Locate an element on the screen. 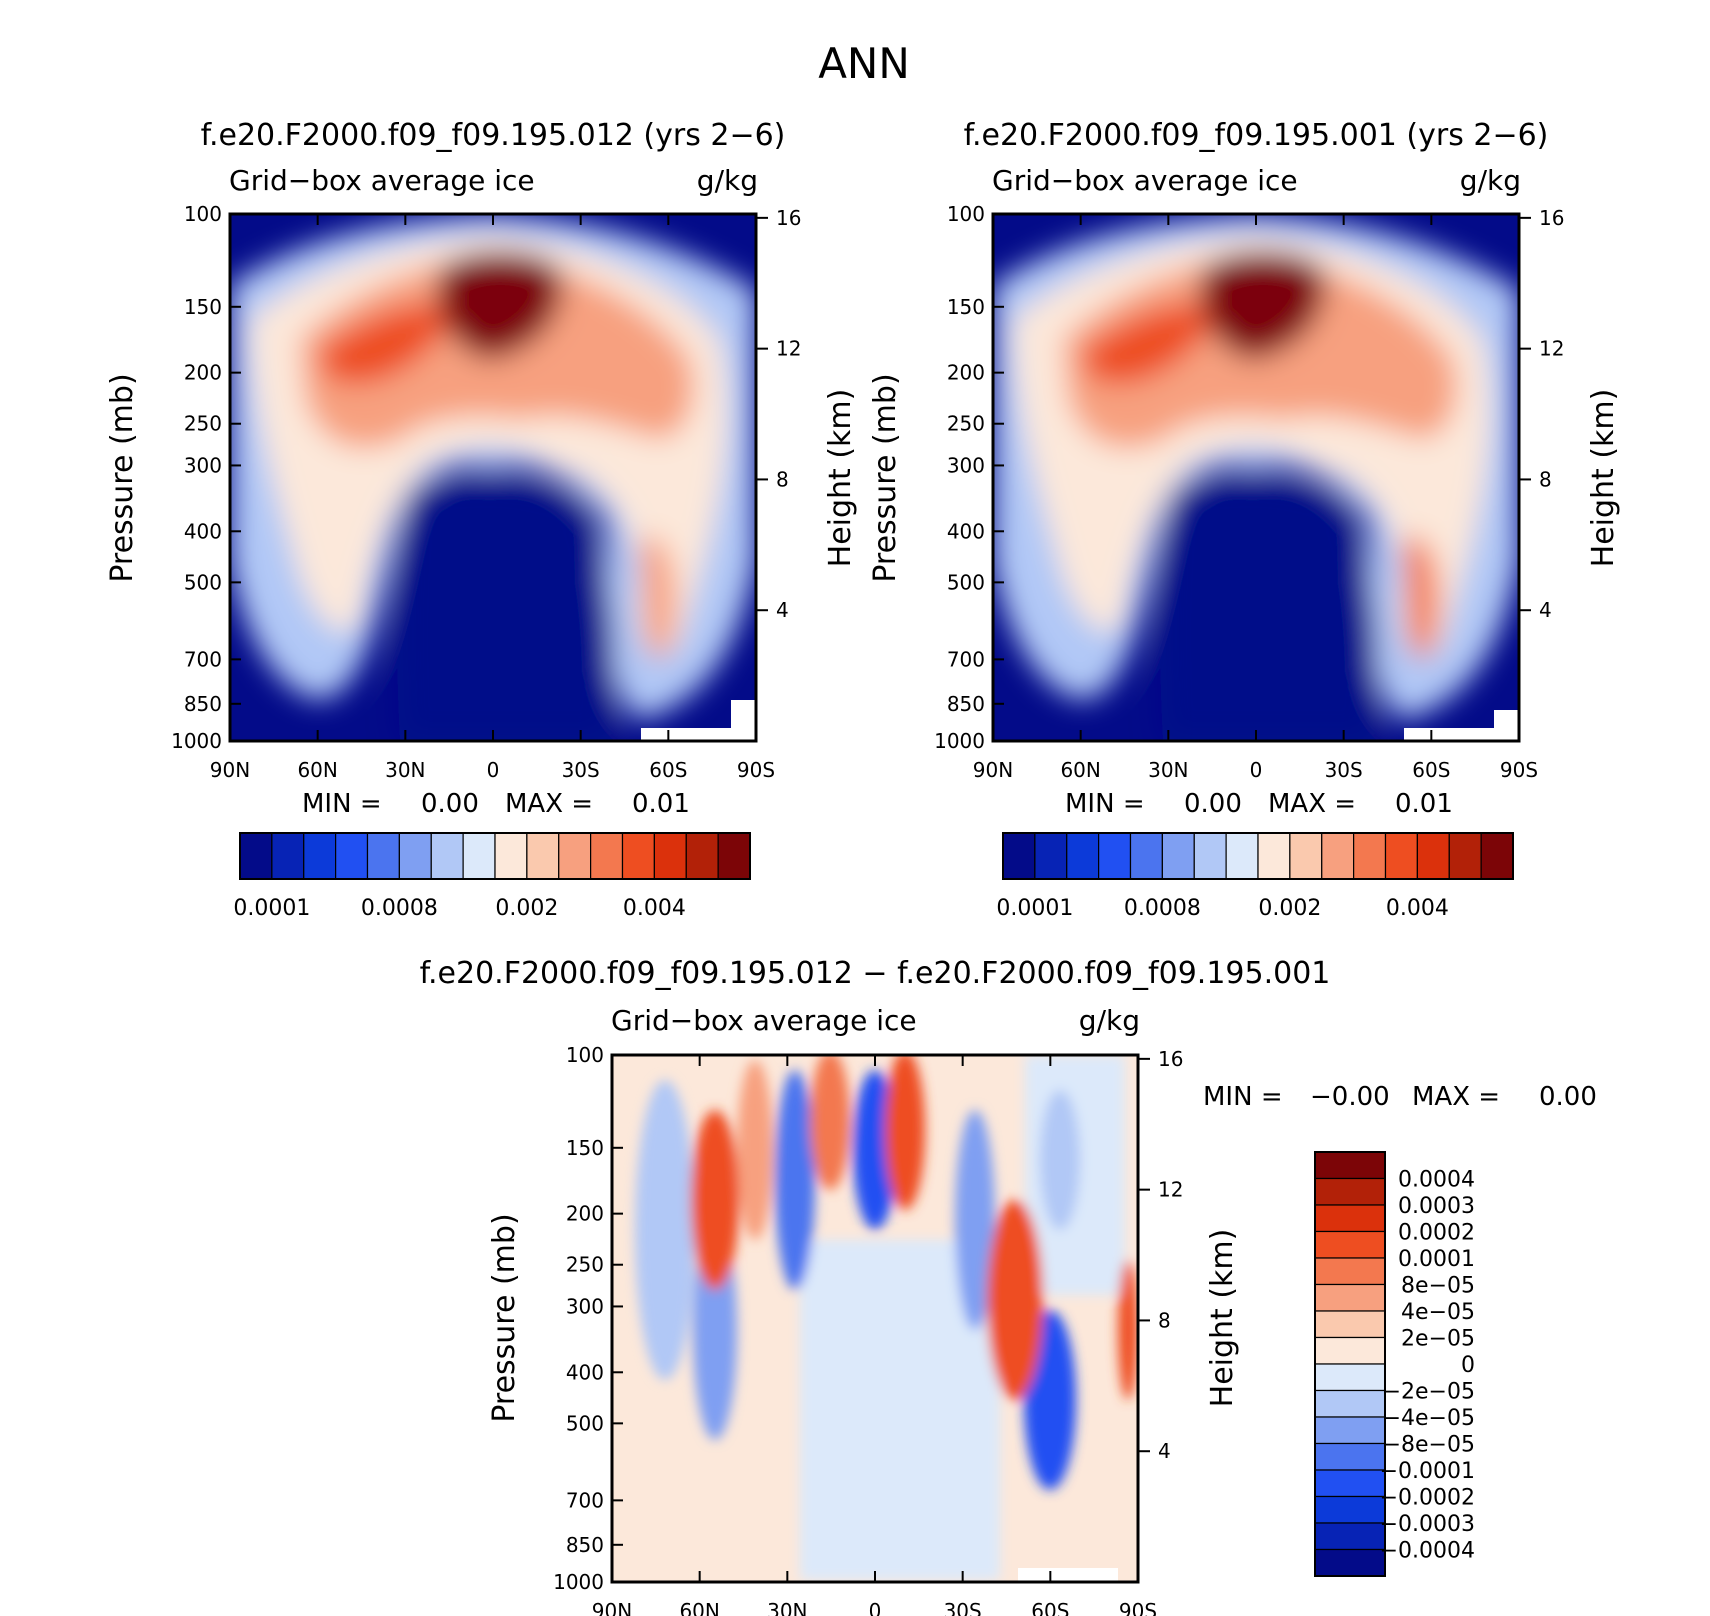 This screenshot has height=1616, width=1710. right-tick-label: 4 is located at coordinates (782, 610).